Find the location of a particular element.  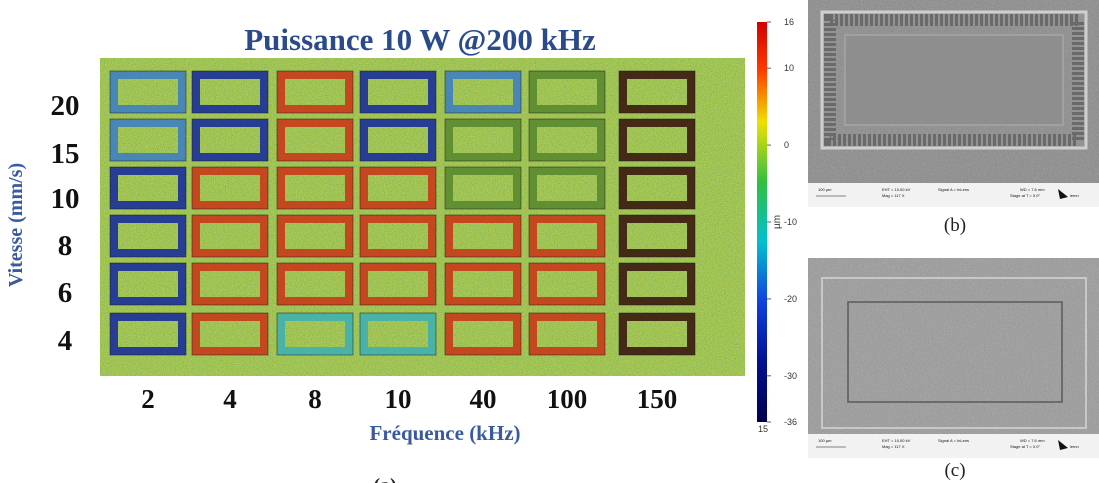

column-label: 100 is located at coordinates (567, 399).